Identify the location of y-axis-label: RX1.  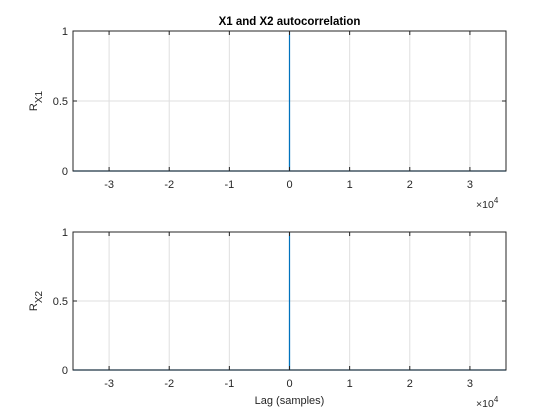
(36, 100).